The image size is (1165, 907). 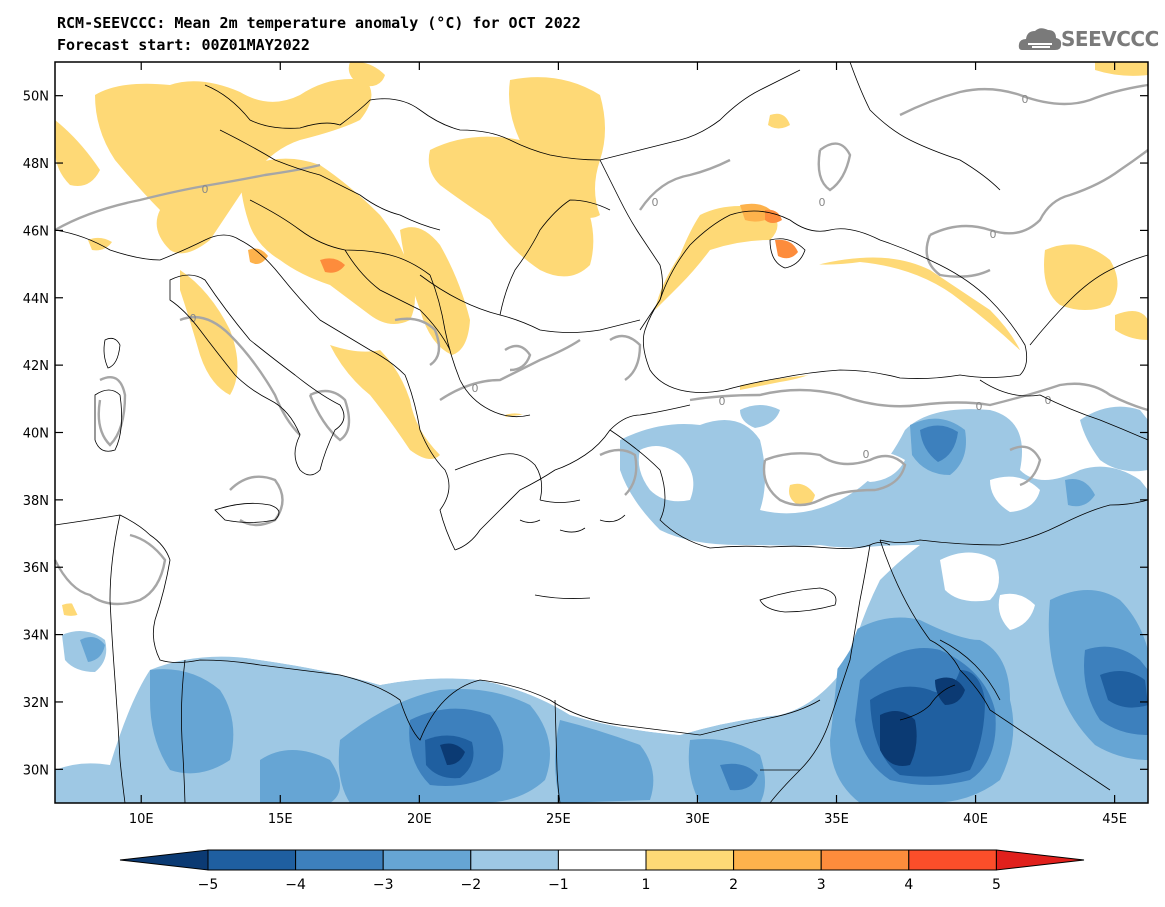 What do you see at coordinates (36, 568) in the screenshot?
I see `lat-tick-label: 36N` at bounding box center [36, 568].